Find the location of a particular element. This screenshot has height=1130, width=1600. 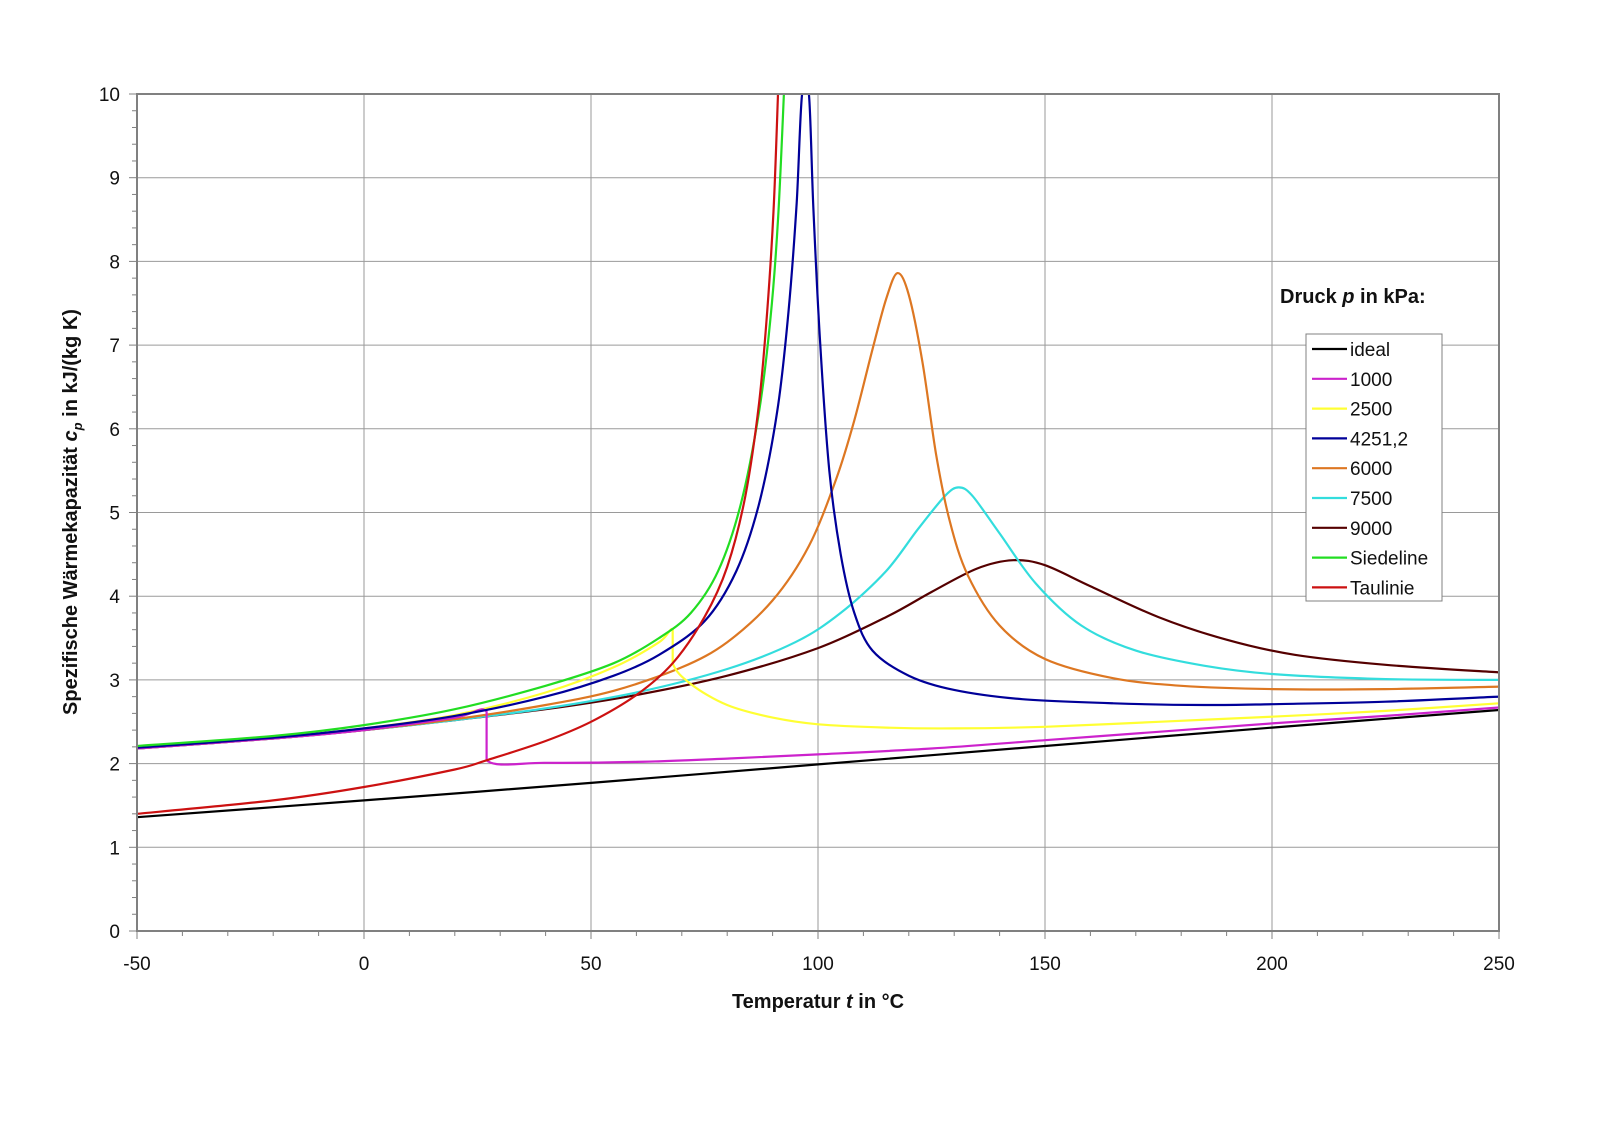

y-title-unit: in kJ/(kg K) is located at coordinates (71, 365).